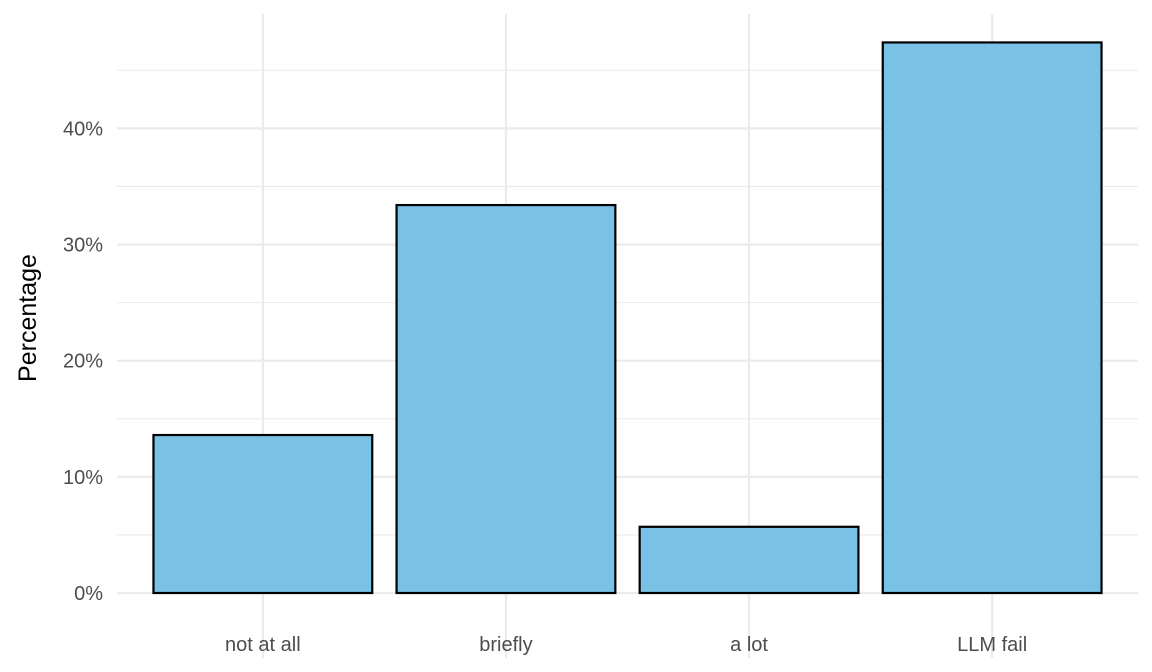 This screenshot has width=1152, height=672. I want to click on y-tick-label: 30%, so click(83, 246).